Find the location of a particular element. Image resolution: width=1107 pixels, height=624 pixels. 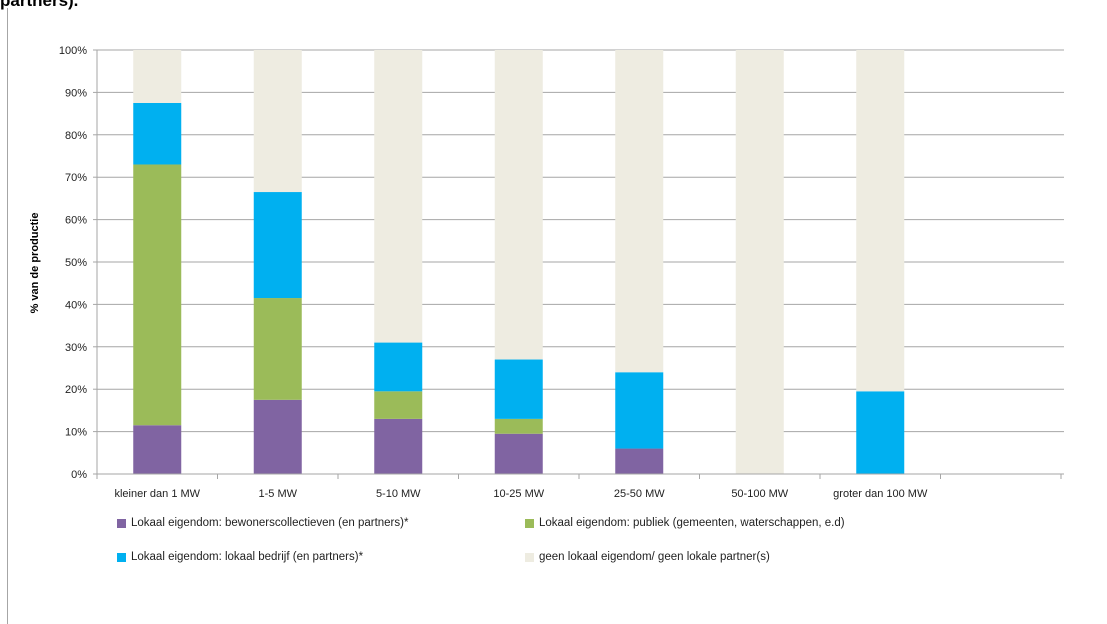

chart-title-fragment: partners). is located at coordinates (39, 5).